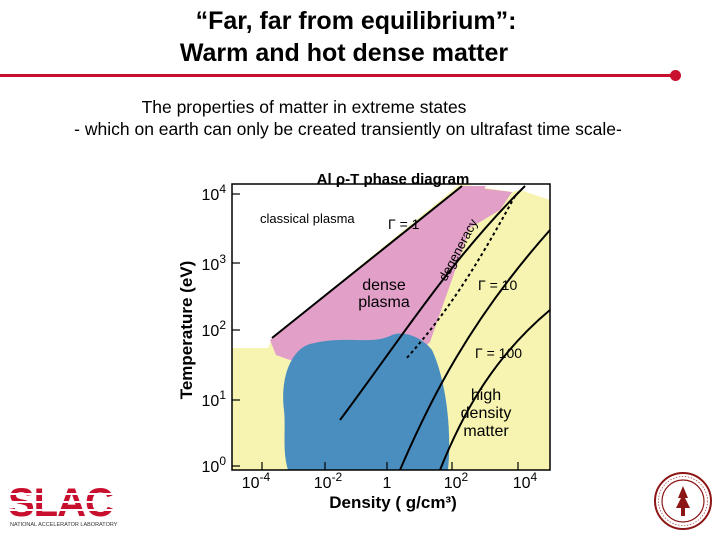  I want to click on region-blue, so click(366, 401).